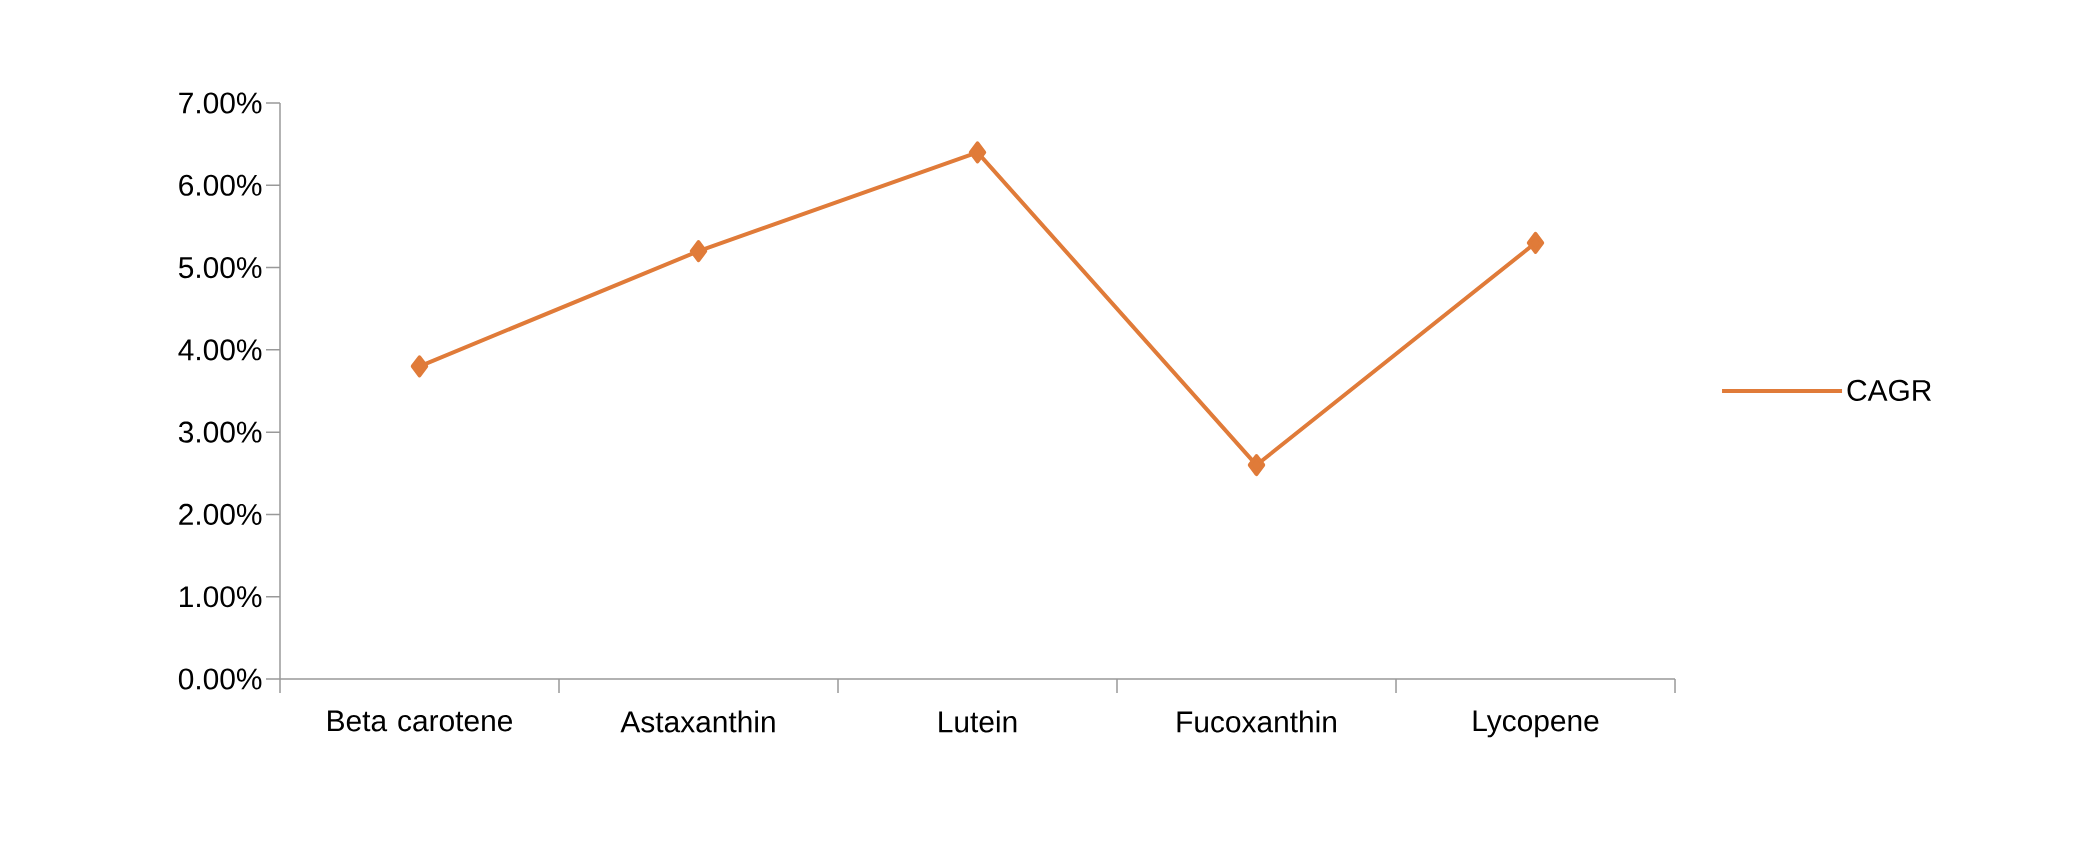  I want to click on y-tick-label: 5.00%, so click(220, 267).